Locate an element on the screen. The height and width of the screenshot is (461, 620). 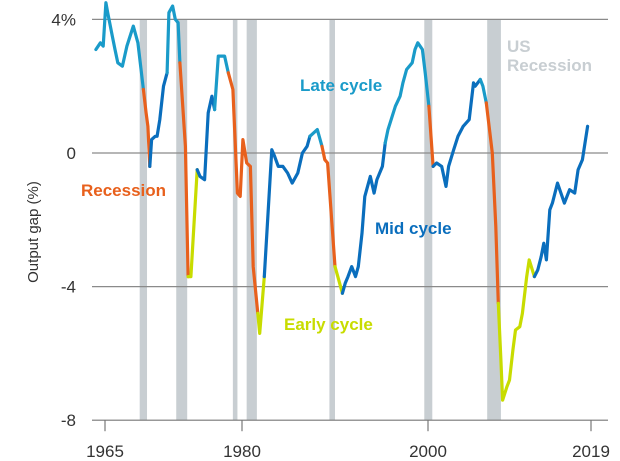
y-axis-title: Output gap (%) is located at coordinates (33, 232).